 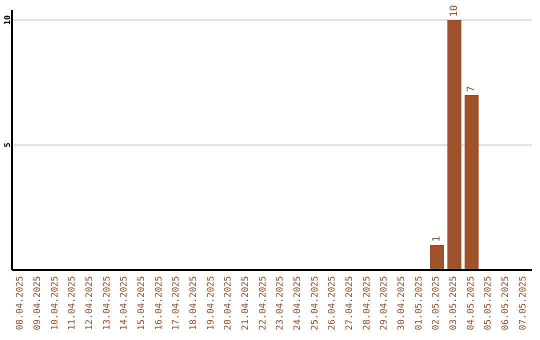 I want to click on x-tick-label: 17.04.2025, so click(x=177, y=303).